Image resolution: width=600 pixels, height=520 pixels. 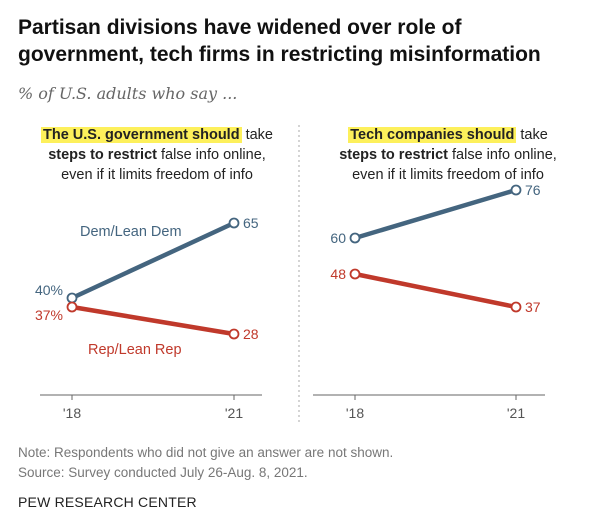 What do you see at coordinates (49, 290) in the screenshot?
I see `data-label-dem: 40%` at bounding box center [49, 290].